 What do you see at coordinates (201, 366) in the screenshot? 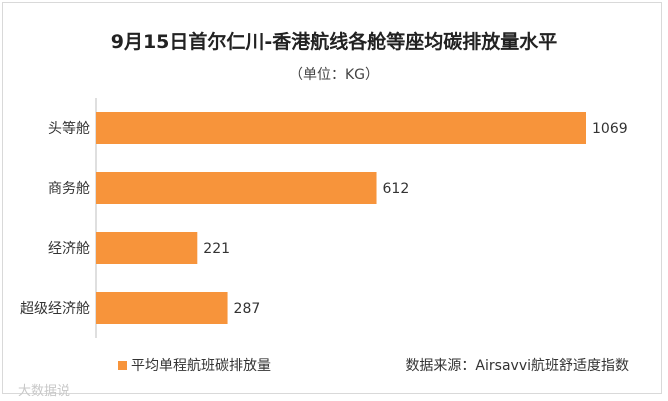
I see `legend-label: 平均单程航班碳排放量` at bounding box center [201, 366].